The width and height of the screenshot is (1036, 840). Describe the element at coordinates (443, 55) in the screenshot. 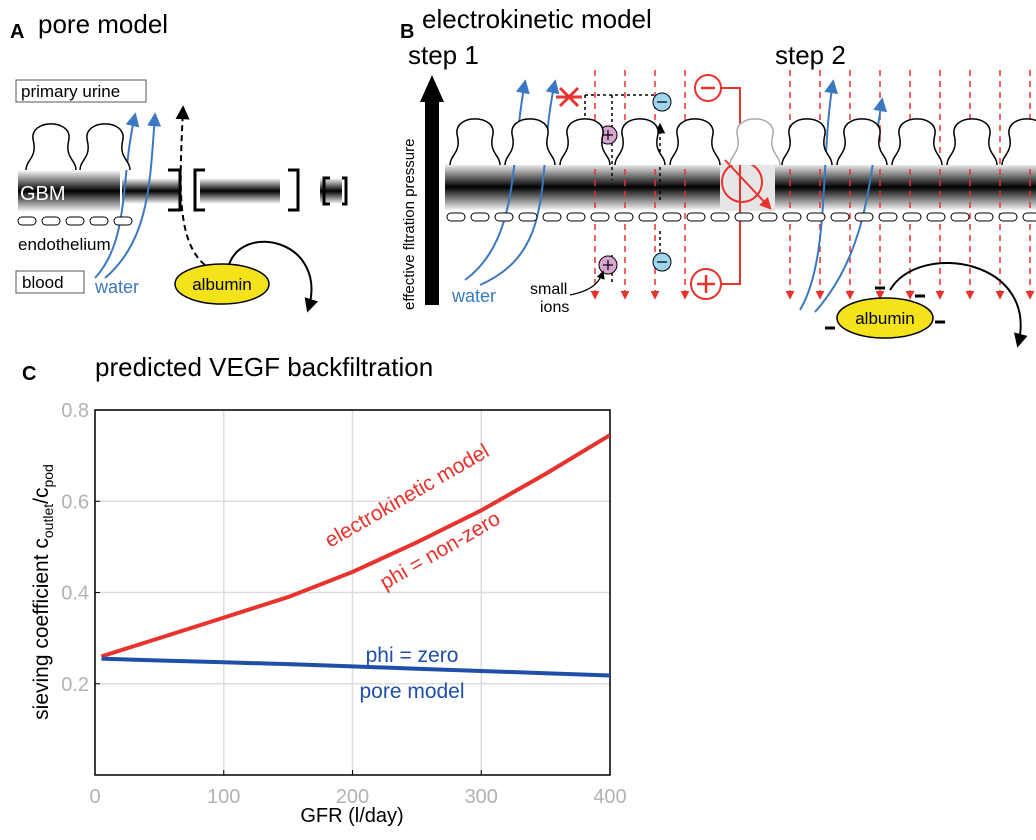

I see `label: step 1` at that location.